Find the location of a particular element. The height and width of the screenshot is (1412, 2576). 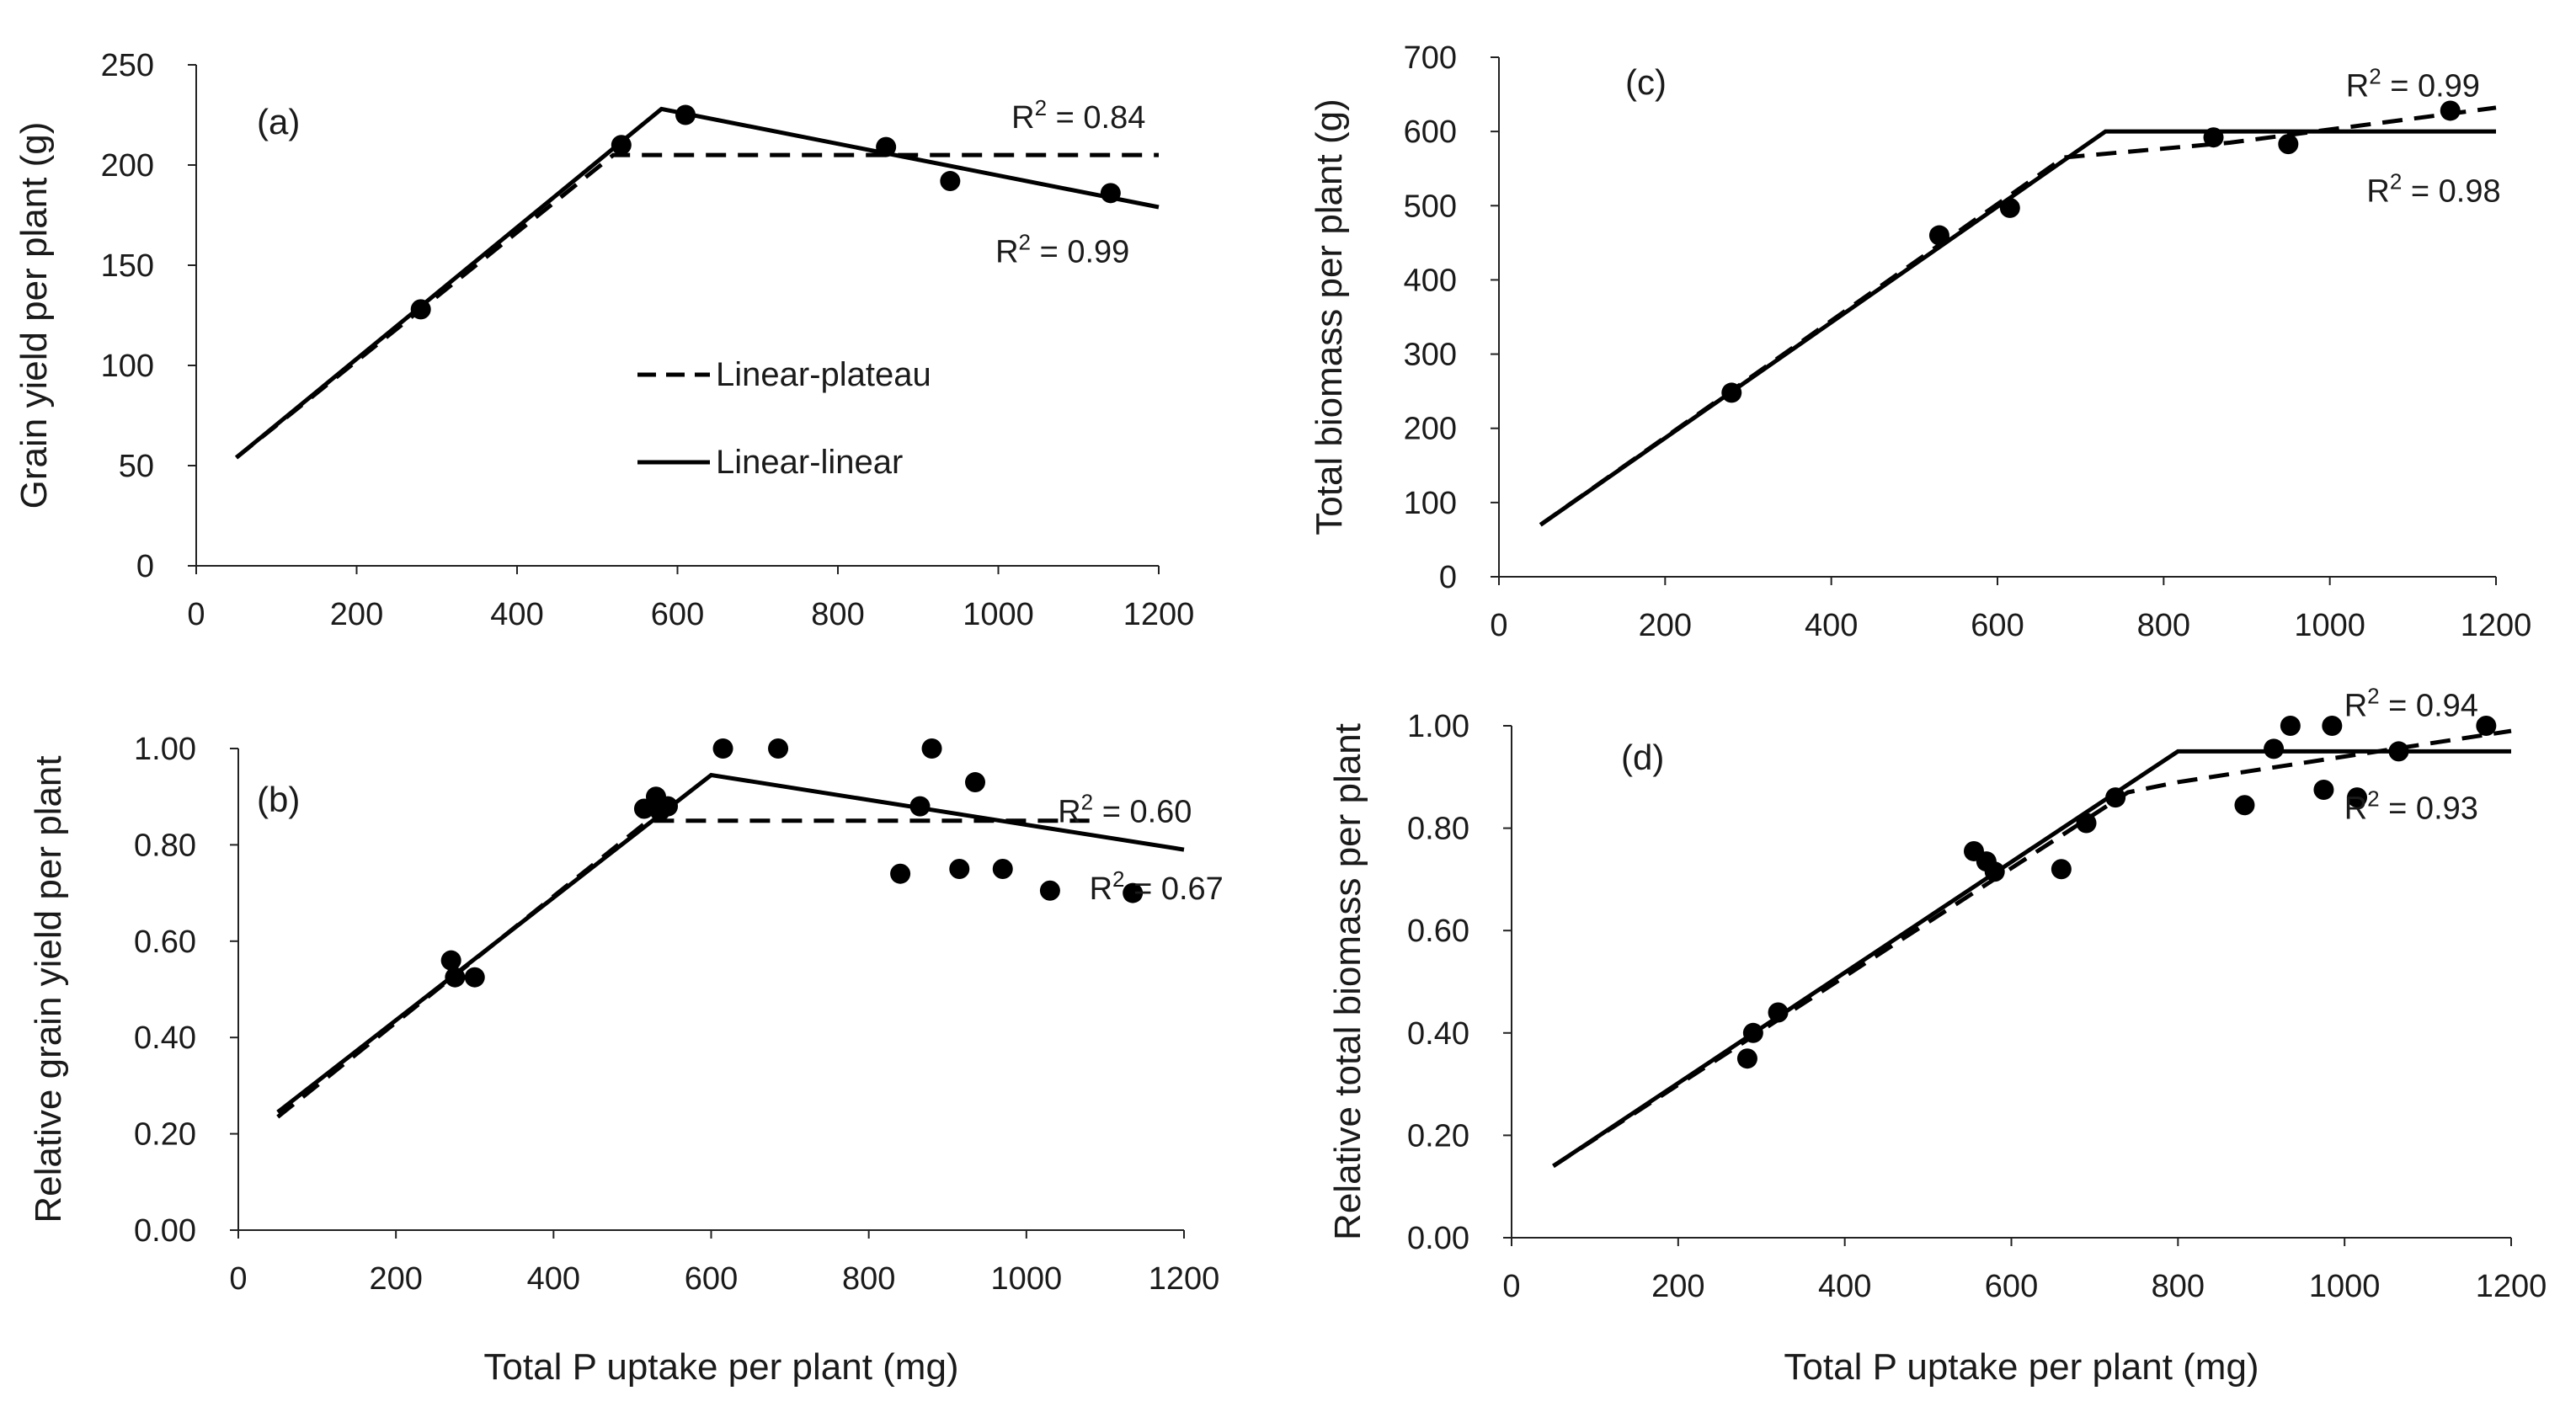

r-squared-label: R2 = 0.84 is located at coordinates (1078, 115).